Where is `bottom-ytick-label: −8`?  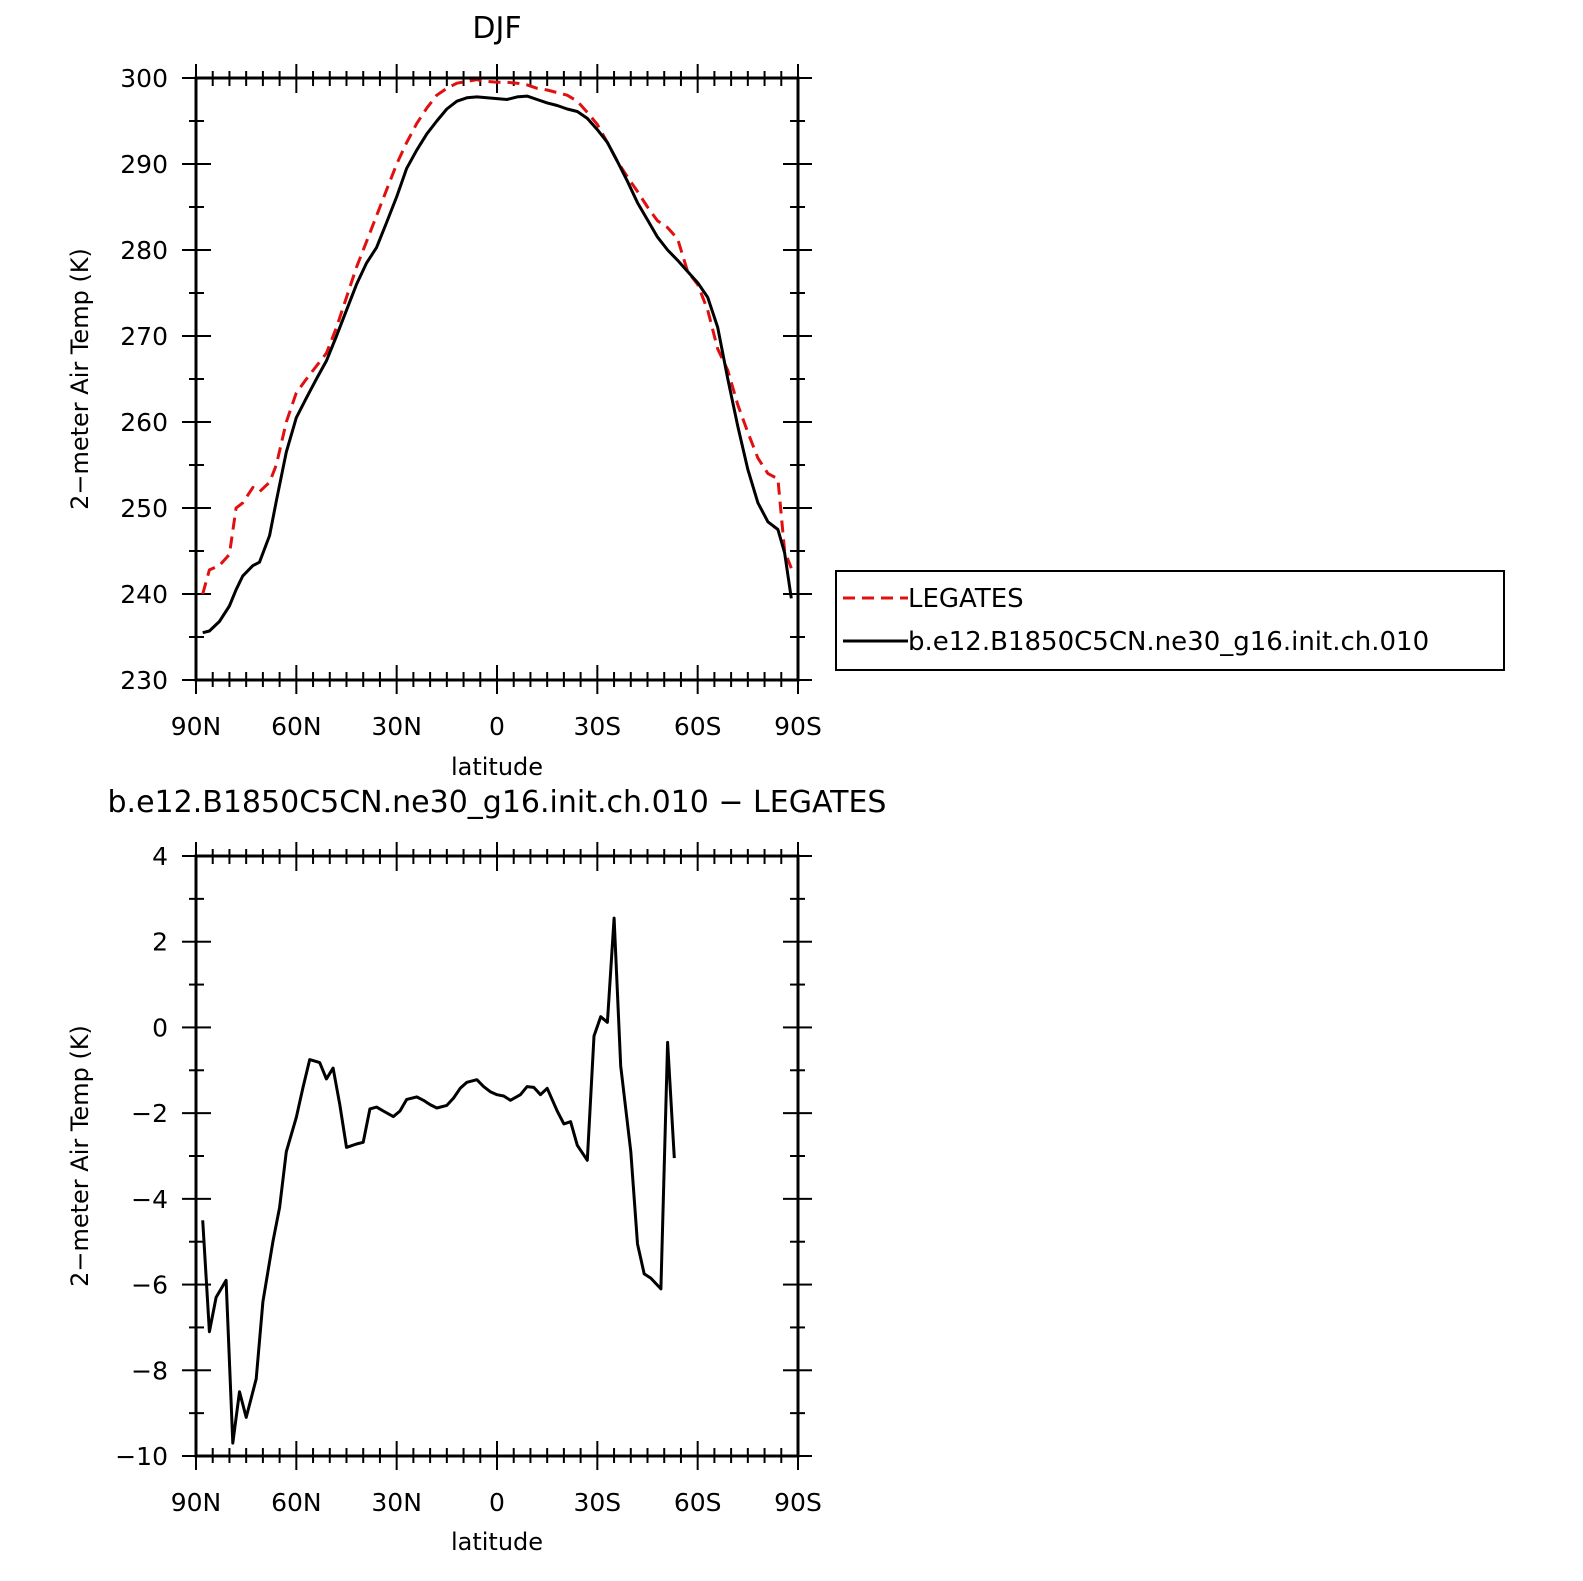
bottom-ytick-label: −8 is located at coordinates (149, 1370).